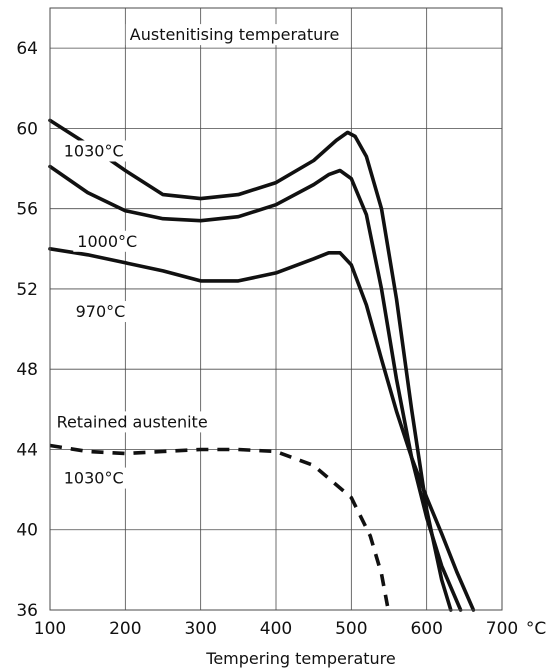 The width and height of the screenshot is (560, 670). Describe the element at coordinates (27, 290) in the screenshot. I see `y-tick-label: 52` at that location.